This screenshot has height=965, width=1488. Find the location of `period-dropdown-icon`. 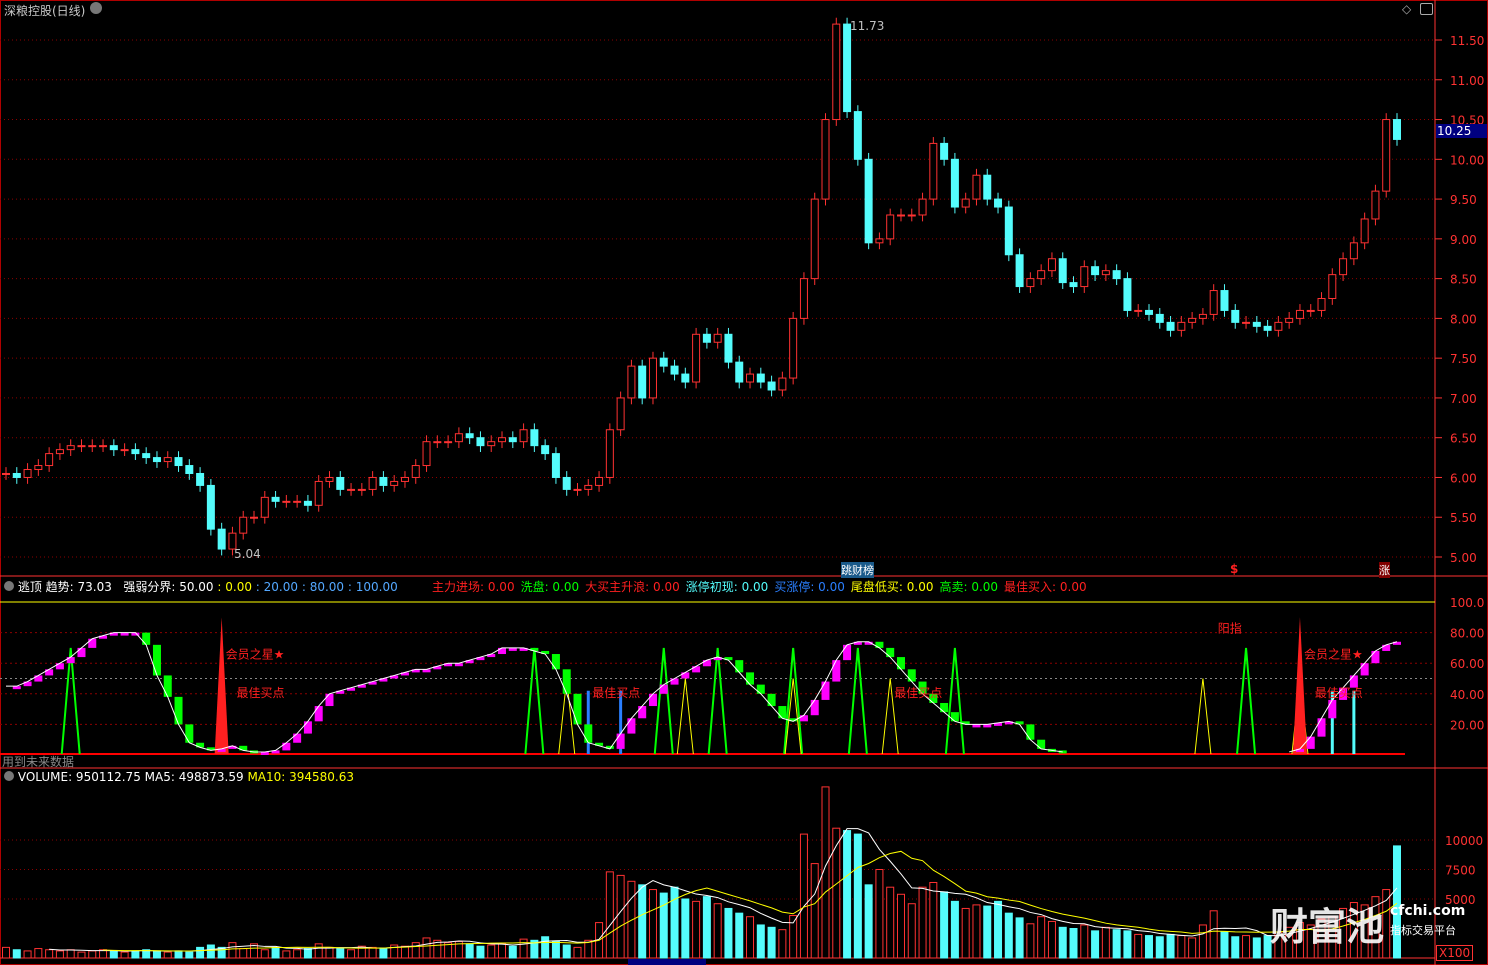

period-dropdown-icon is located at coordinates (96, 8).